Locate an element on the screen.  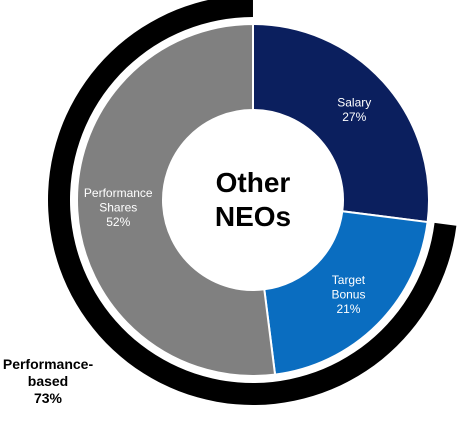
slice-label: Performance Shares 52% is located at coordinates (118, 207).